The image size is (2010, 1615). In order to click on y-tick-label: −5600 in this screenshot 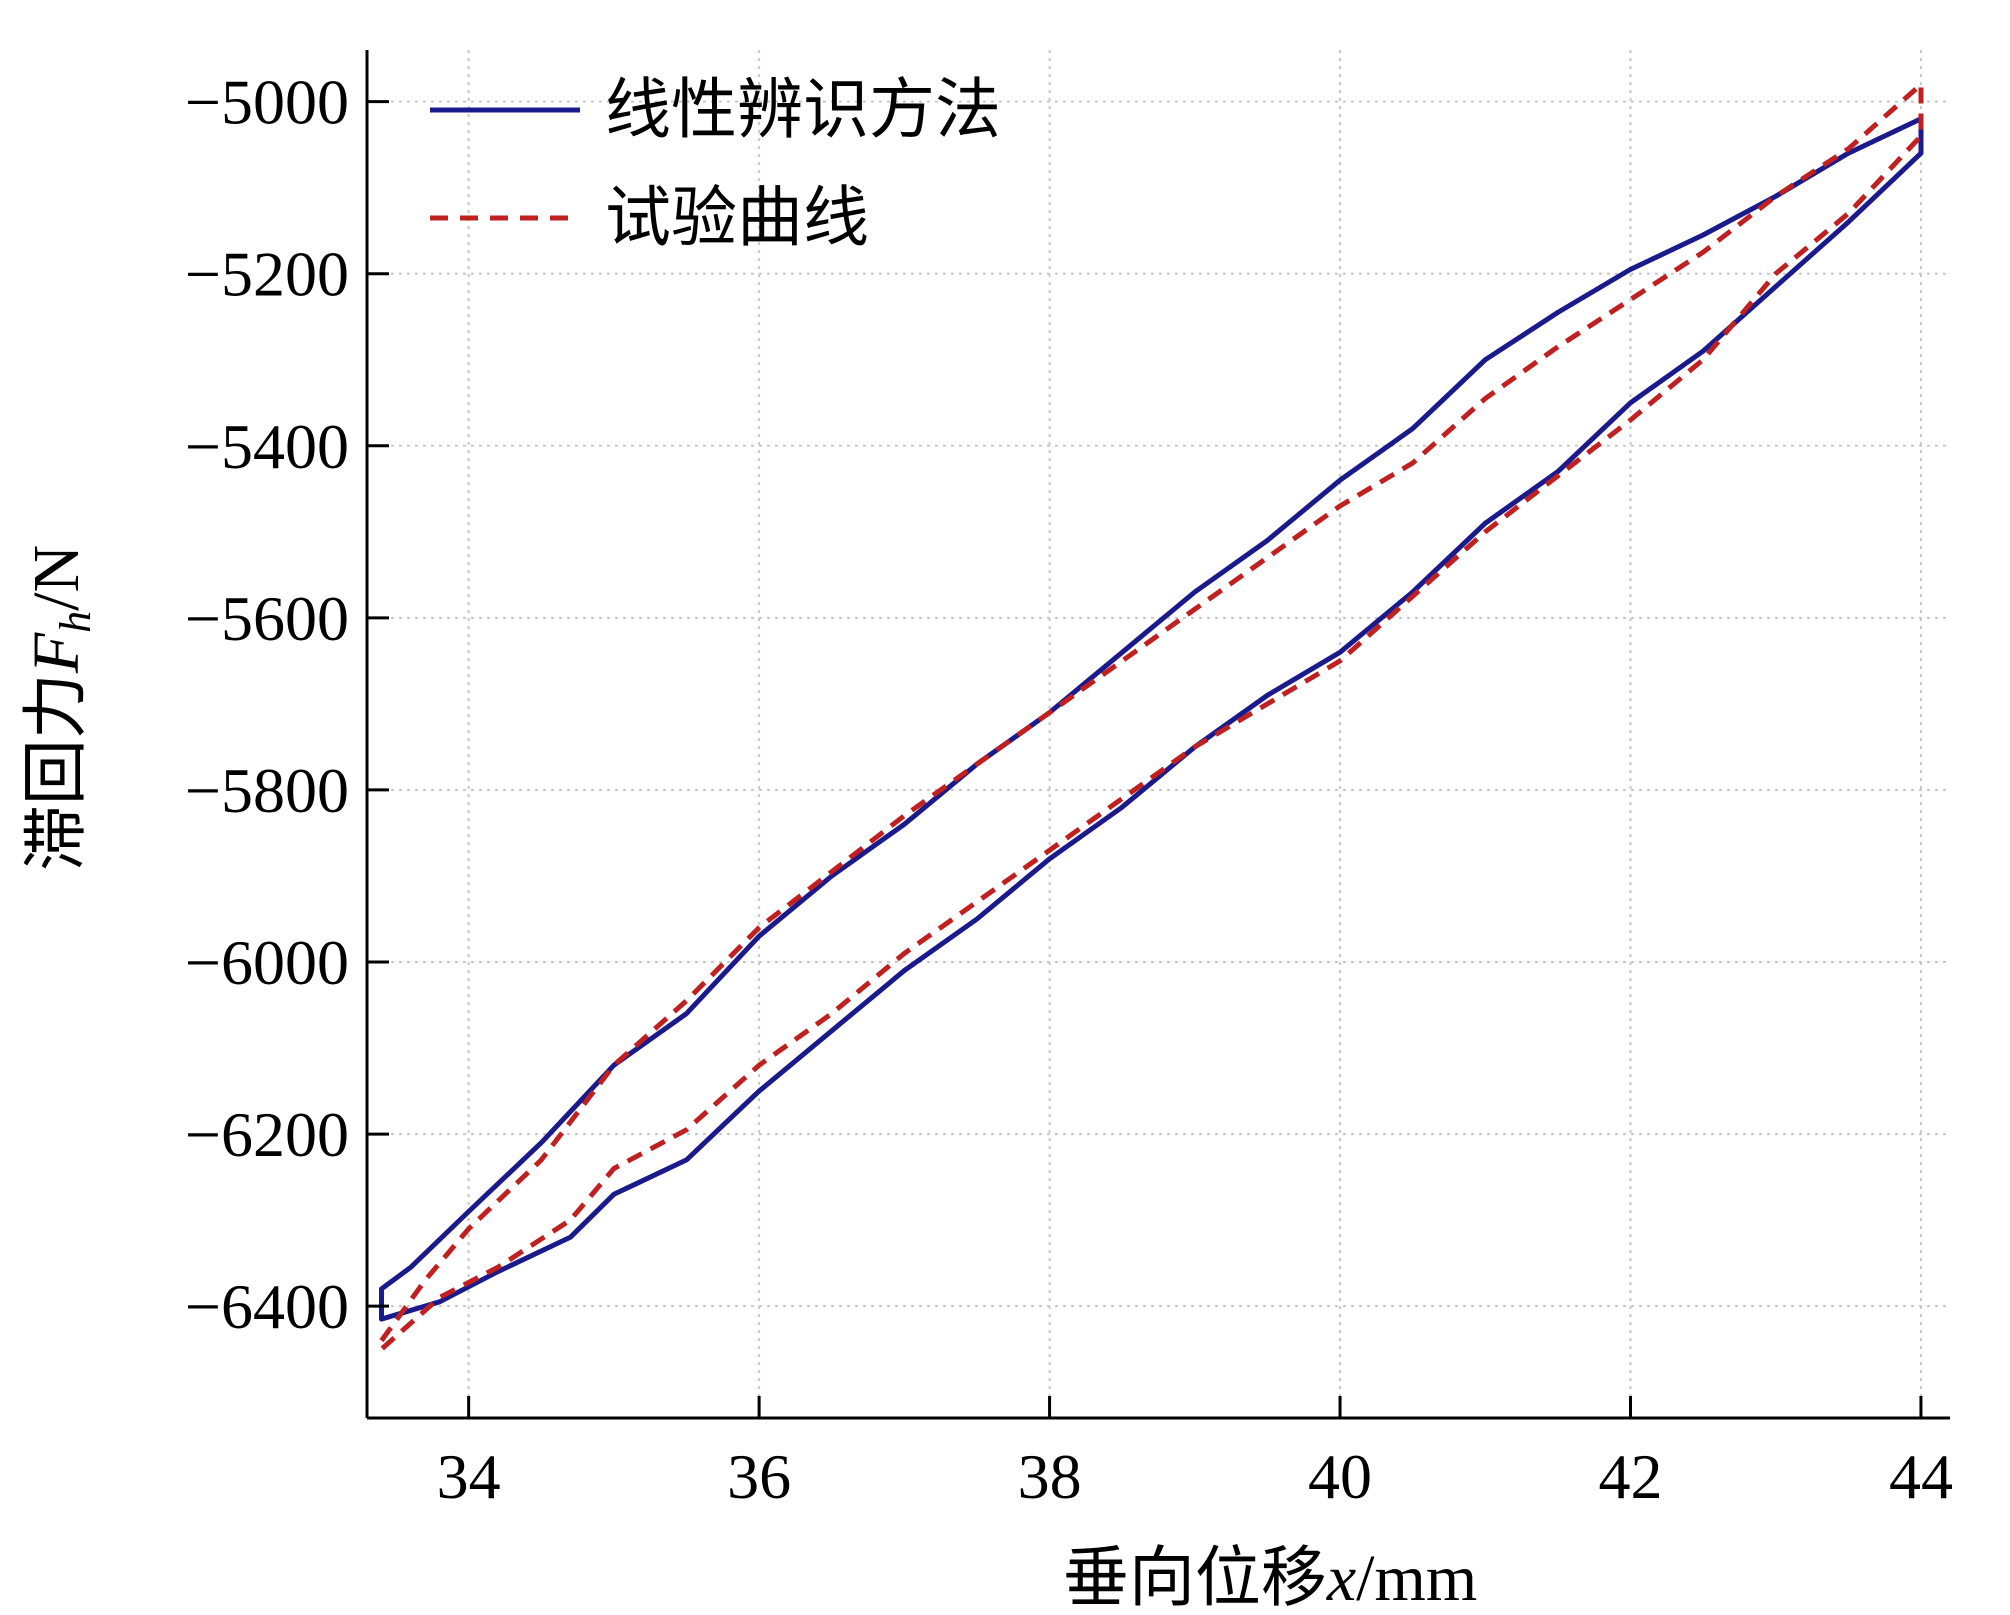, I will do `click(267, 618)`.